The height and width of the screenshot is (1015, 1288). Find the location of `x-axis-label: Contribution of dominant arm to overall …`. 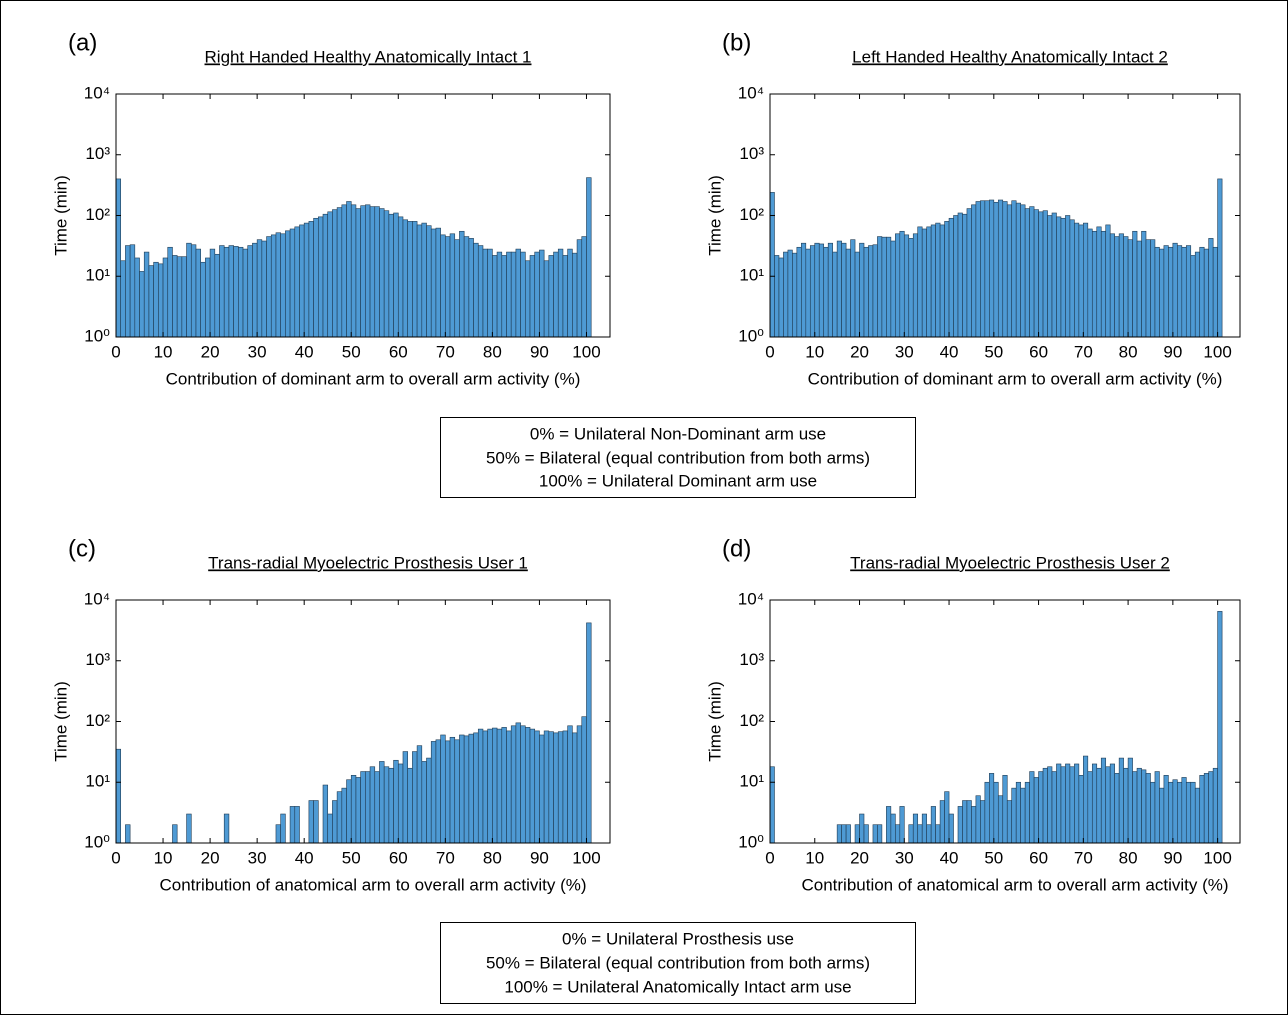

x-axis-label: Contribution of dominant arm to overall … is located at coordinates (1015, 378).